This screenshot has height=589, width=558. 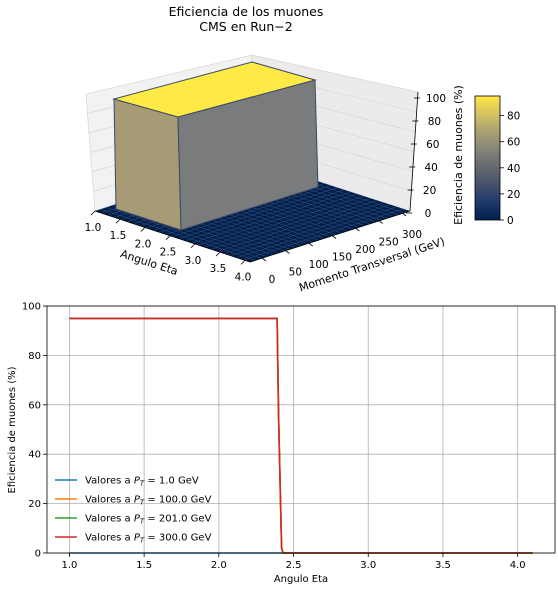 What do you see at coordinates (301, 579) in the screenshot?
I see `x-axis-label: Angulo Eta` at bounding box center [301, 579].